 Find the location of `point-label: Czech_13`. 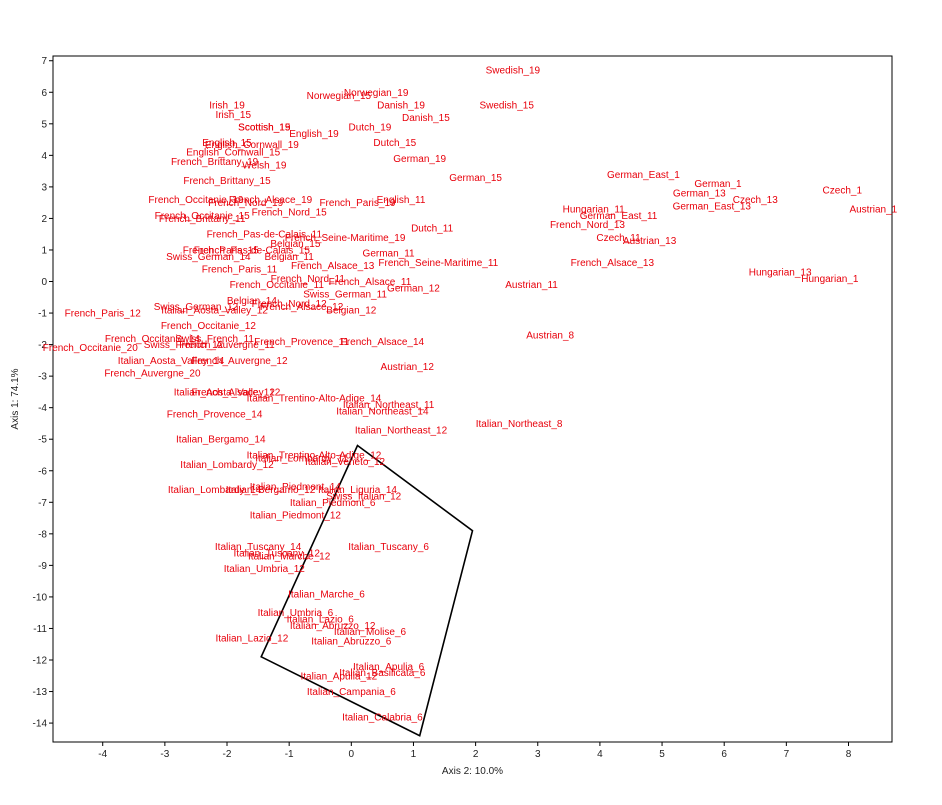

point-label: Czech_13 is located at coordinates (755, 200).